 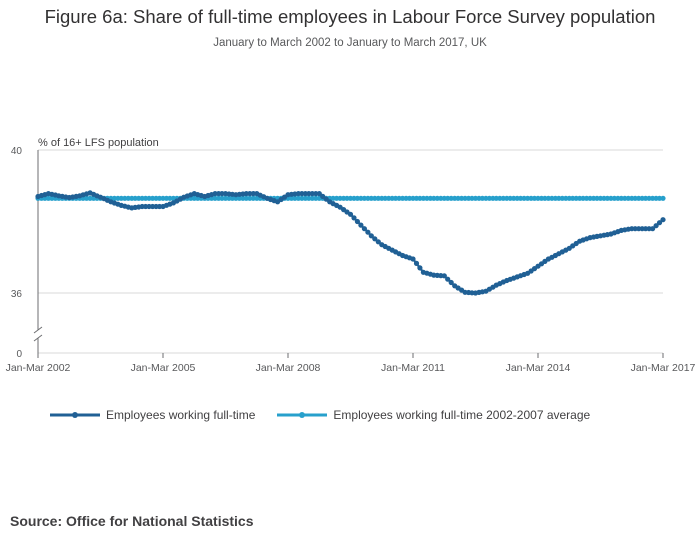 What do you see at coordinates (19, 354) in the screenshot?
I see `y-tick-label: 0` at bounding box center [19, 354].